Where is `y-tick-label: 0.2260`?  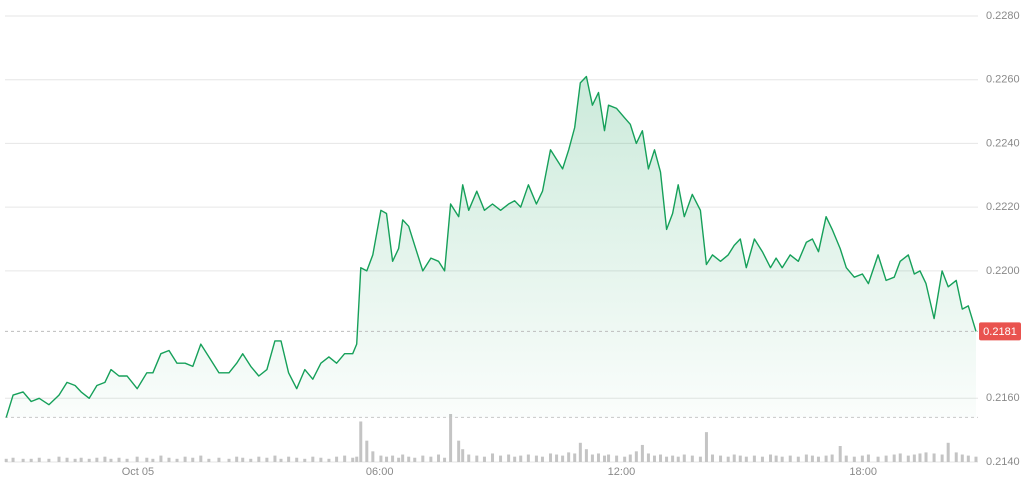
y-tick-label: 0.2260 is located at coordinates (1003, 80).